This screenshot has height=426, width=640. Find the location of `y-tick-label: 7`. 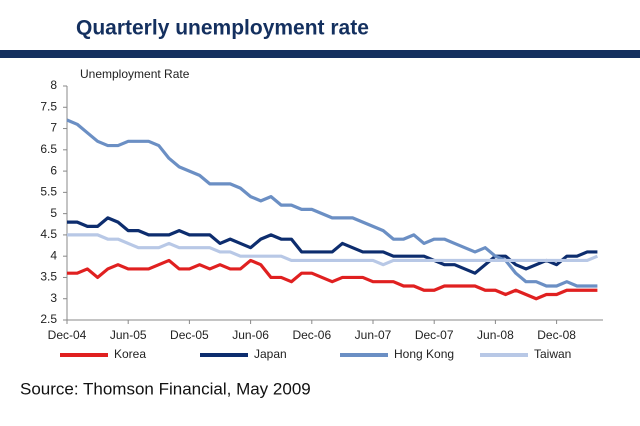

y-tick-label: 7 is located at coordinates (53, 128).